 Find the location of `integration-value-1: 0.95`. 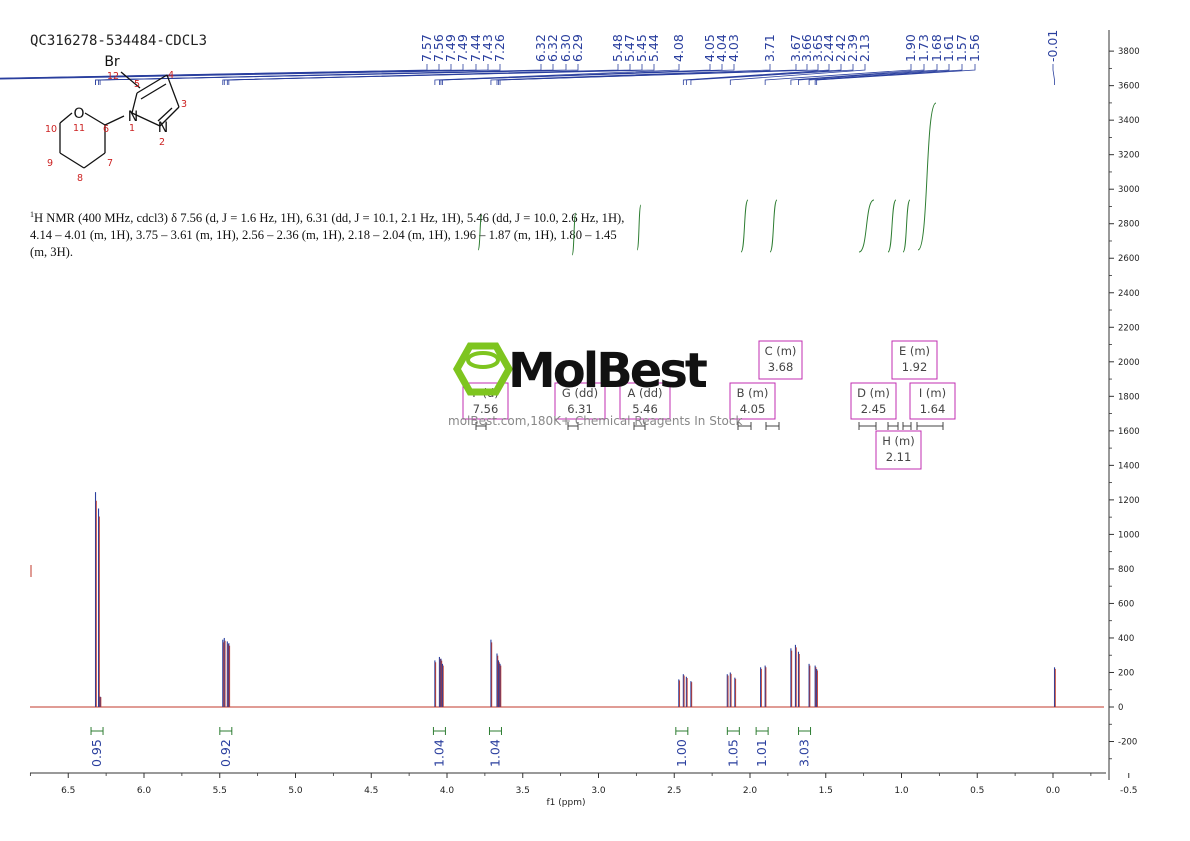

integration-value-1: 0.95 is located at coordinates (96, 753).